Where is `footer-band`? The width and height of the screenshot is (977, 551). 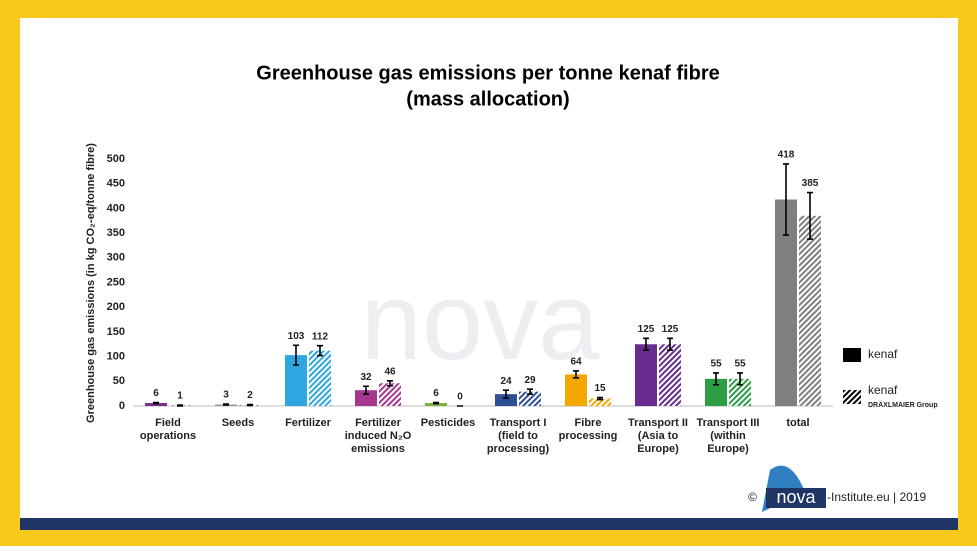
footer-band is located at coordinates (489, 524).